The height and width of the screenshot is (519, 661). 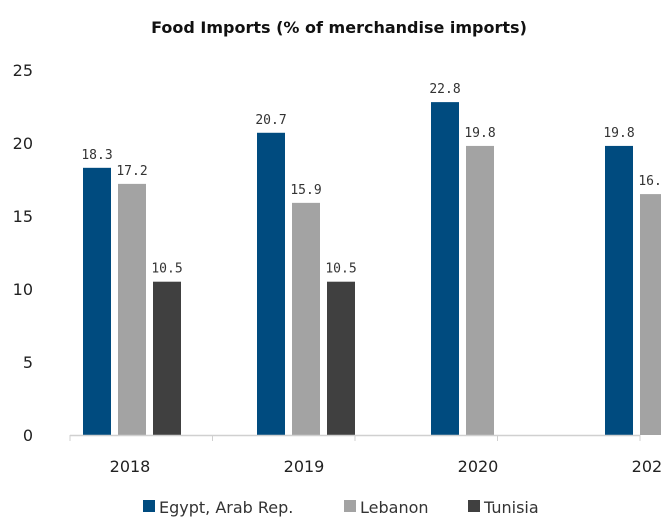 I want to click on y-tick-label: 5, so click(x=28, y=362).